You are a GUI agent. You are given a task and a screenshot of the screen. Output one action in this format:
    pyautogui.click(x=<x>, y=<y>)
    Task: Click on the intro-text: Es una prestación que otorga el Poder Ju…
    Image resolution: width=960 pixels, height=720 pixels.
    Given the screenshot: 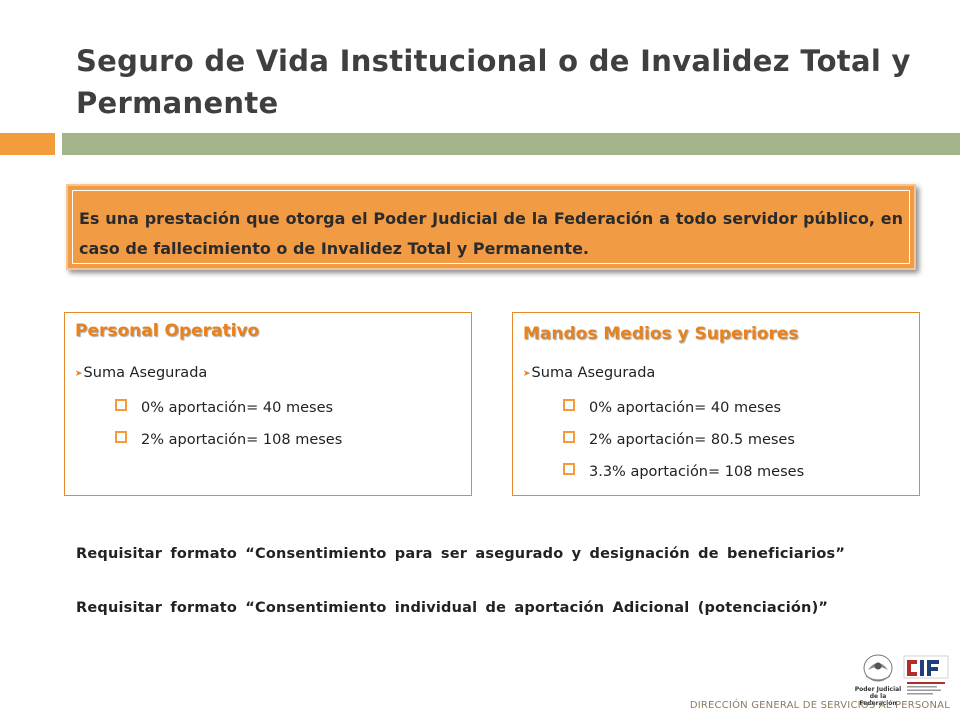 What is the action you would take?
    pyautogui.click(x=491, y=233)
    